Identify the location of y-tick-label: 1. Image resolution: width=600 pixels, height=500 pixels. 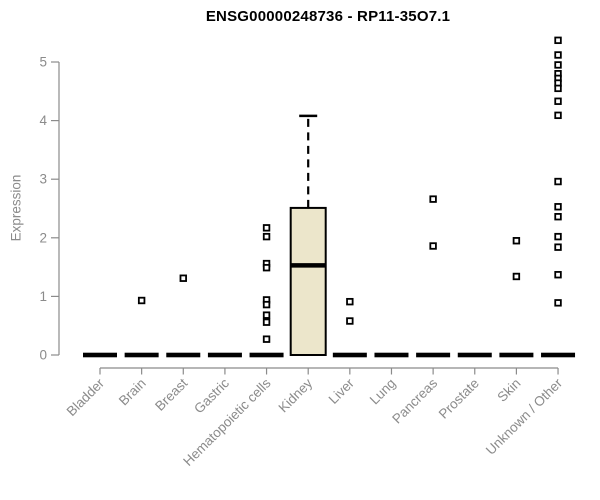
(43, 296).